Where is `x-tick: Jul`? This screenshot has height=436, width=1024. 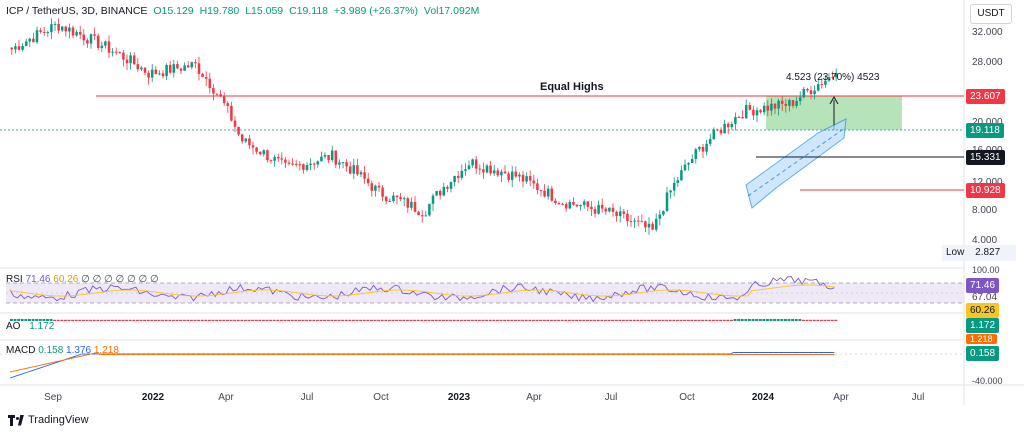 x-tick: Jul is located at coordinates (307, 397).